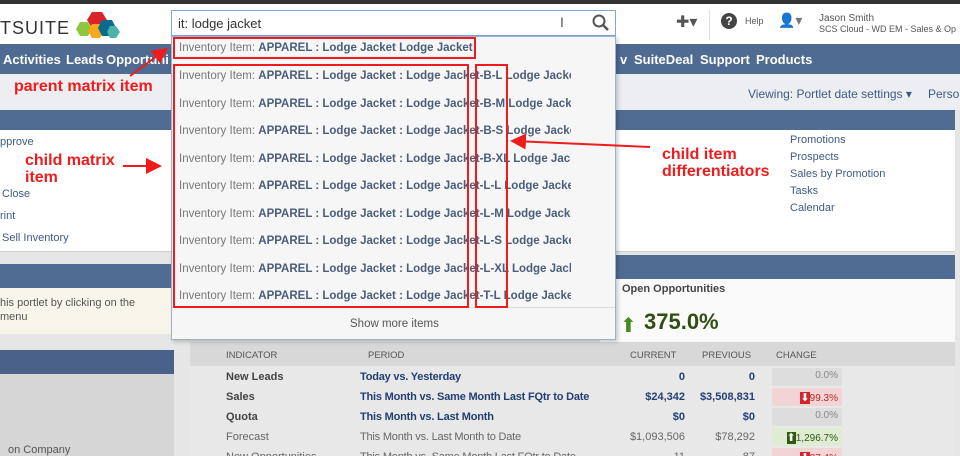  What do you see at coordinates (687, 22) in the screenshot?
I see `create-new-icon: ✚▾` at bounding box center [687, 22].